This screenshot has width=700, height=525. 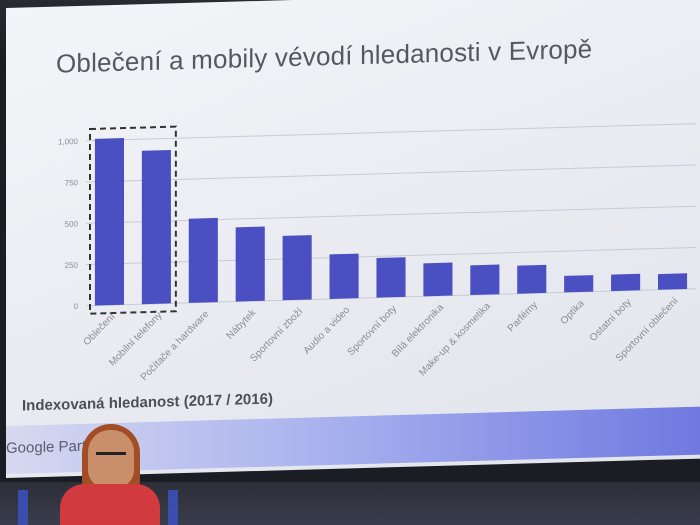 I want to click on speaker-face, so click(x=111, y=459).